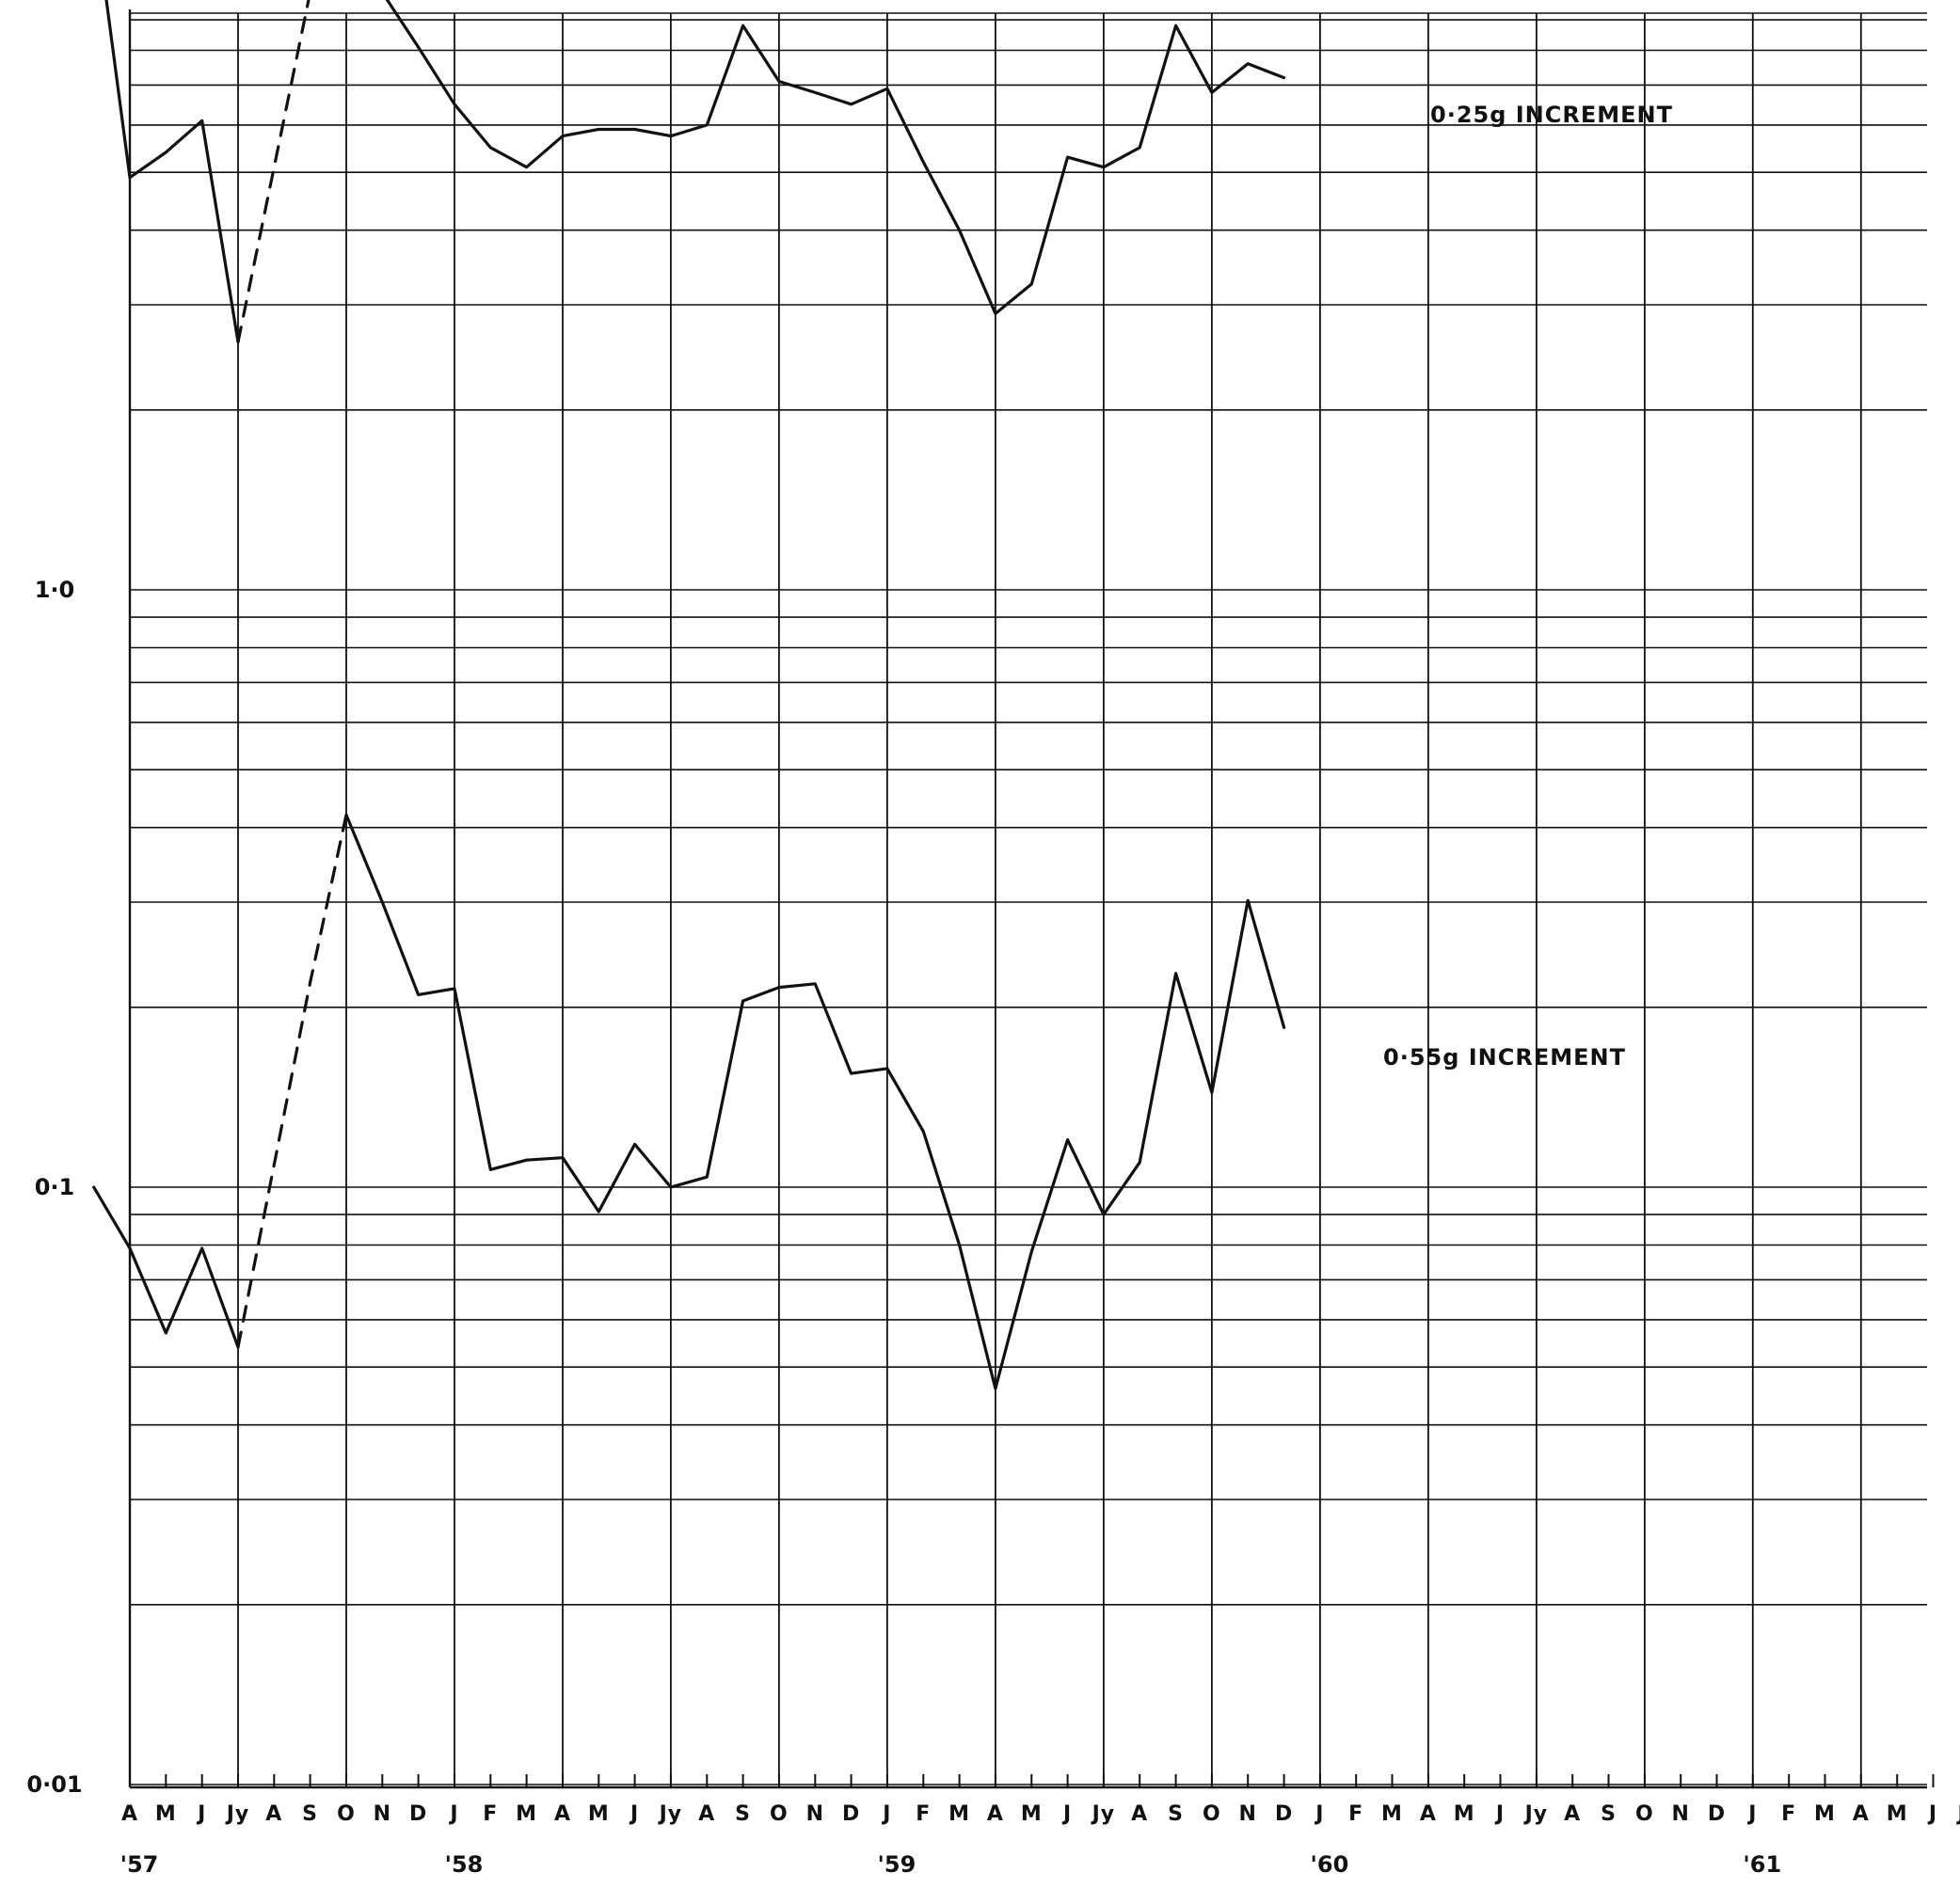  Describe the element at coordinates (54, 1784) in the screenshot. I see `y-tick-label: 0·01` at that location.